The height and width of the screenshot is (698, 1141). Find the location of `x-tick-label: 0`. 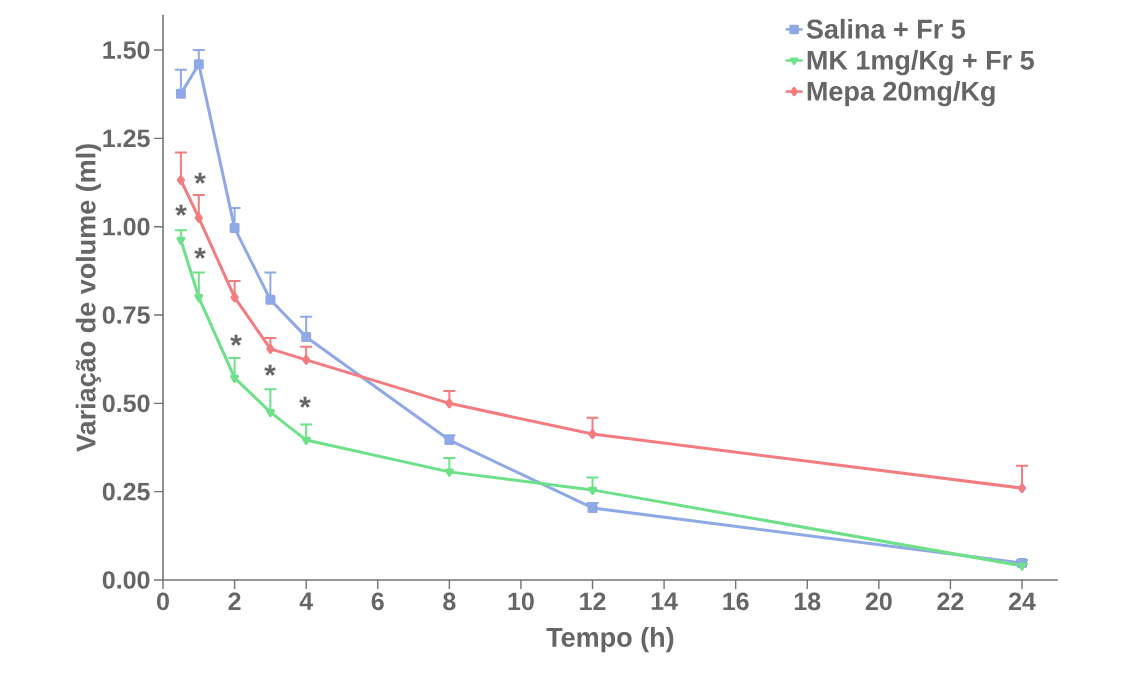

x-tick-label: 0 is located at coordinates (163, 601).